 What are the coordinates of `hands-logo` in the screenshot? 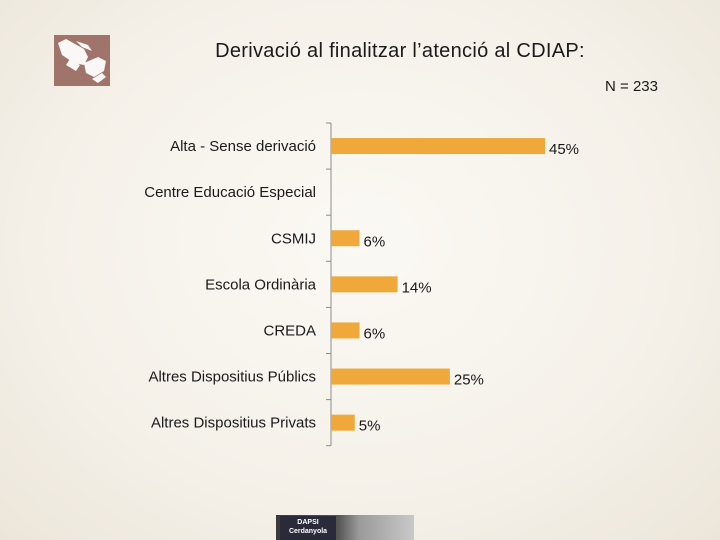 It's located at (82, 60).